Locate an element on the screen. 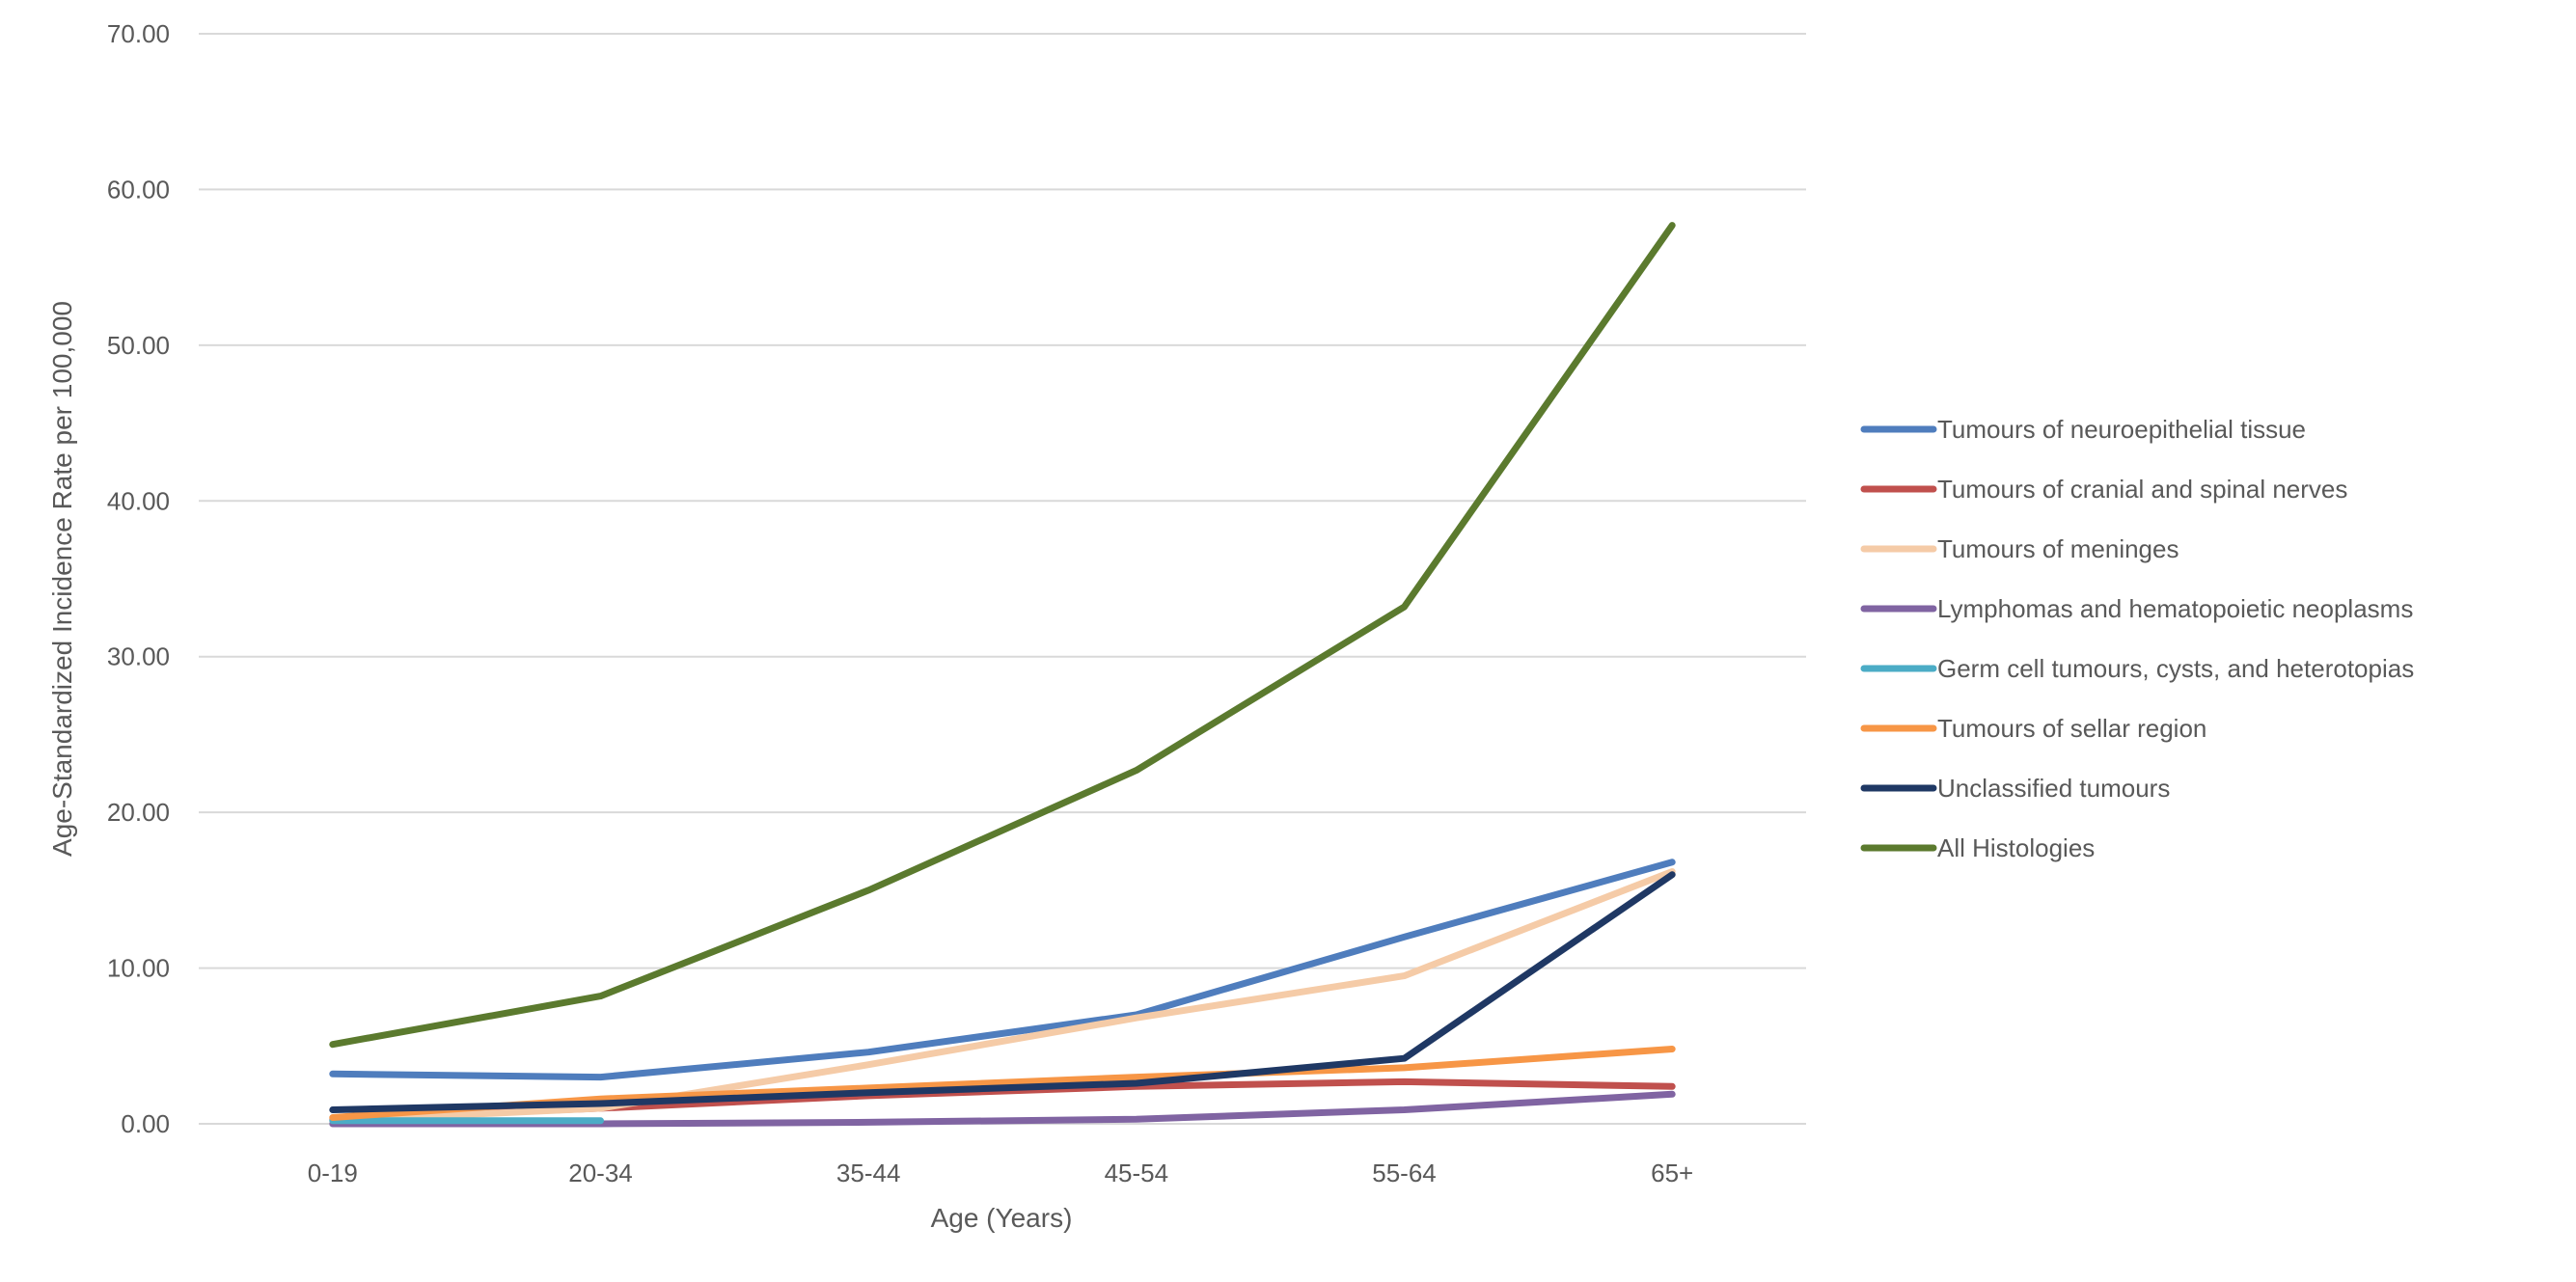 This screenshot has height=1282, width=2576. legend-item: All Histologies is located at coordinates (1977, 847).